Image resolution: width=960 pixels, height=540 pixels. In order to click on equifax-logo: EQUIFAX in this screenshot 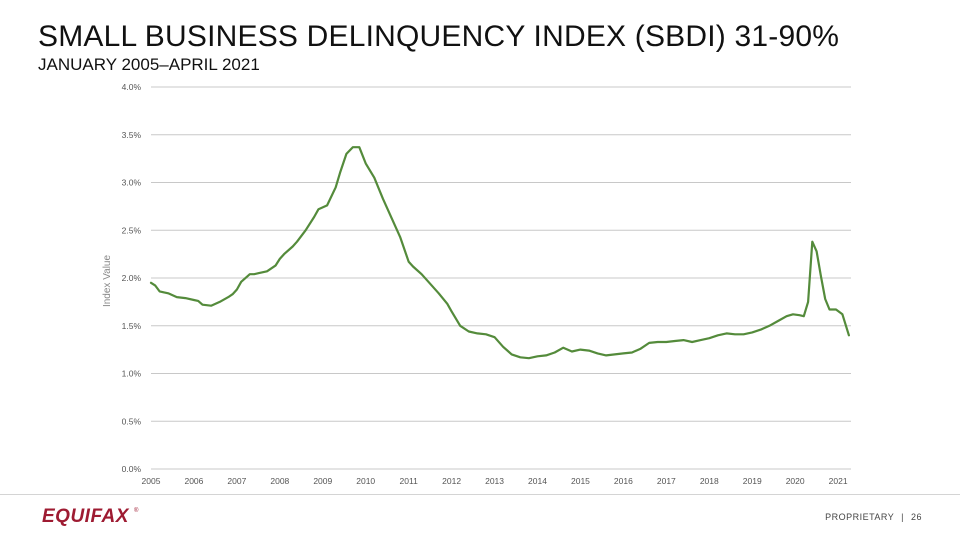, I will do `click(85, 516)`.